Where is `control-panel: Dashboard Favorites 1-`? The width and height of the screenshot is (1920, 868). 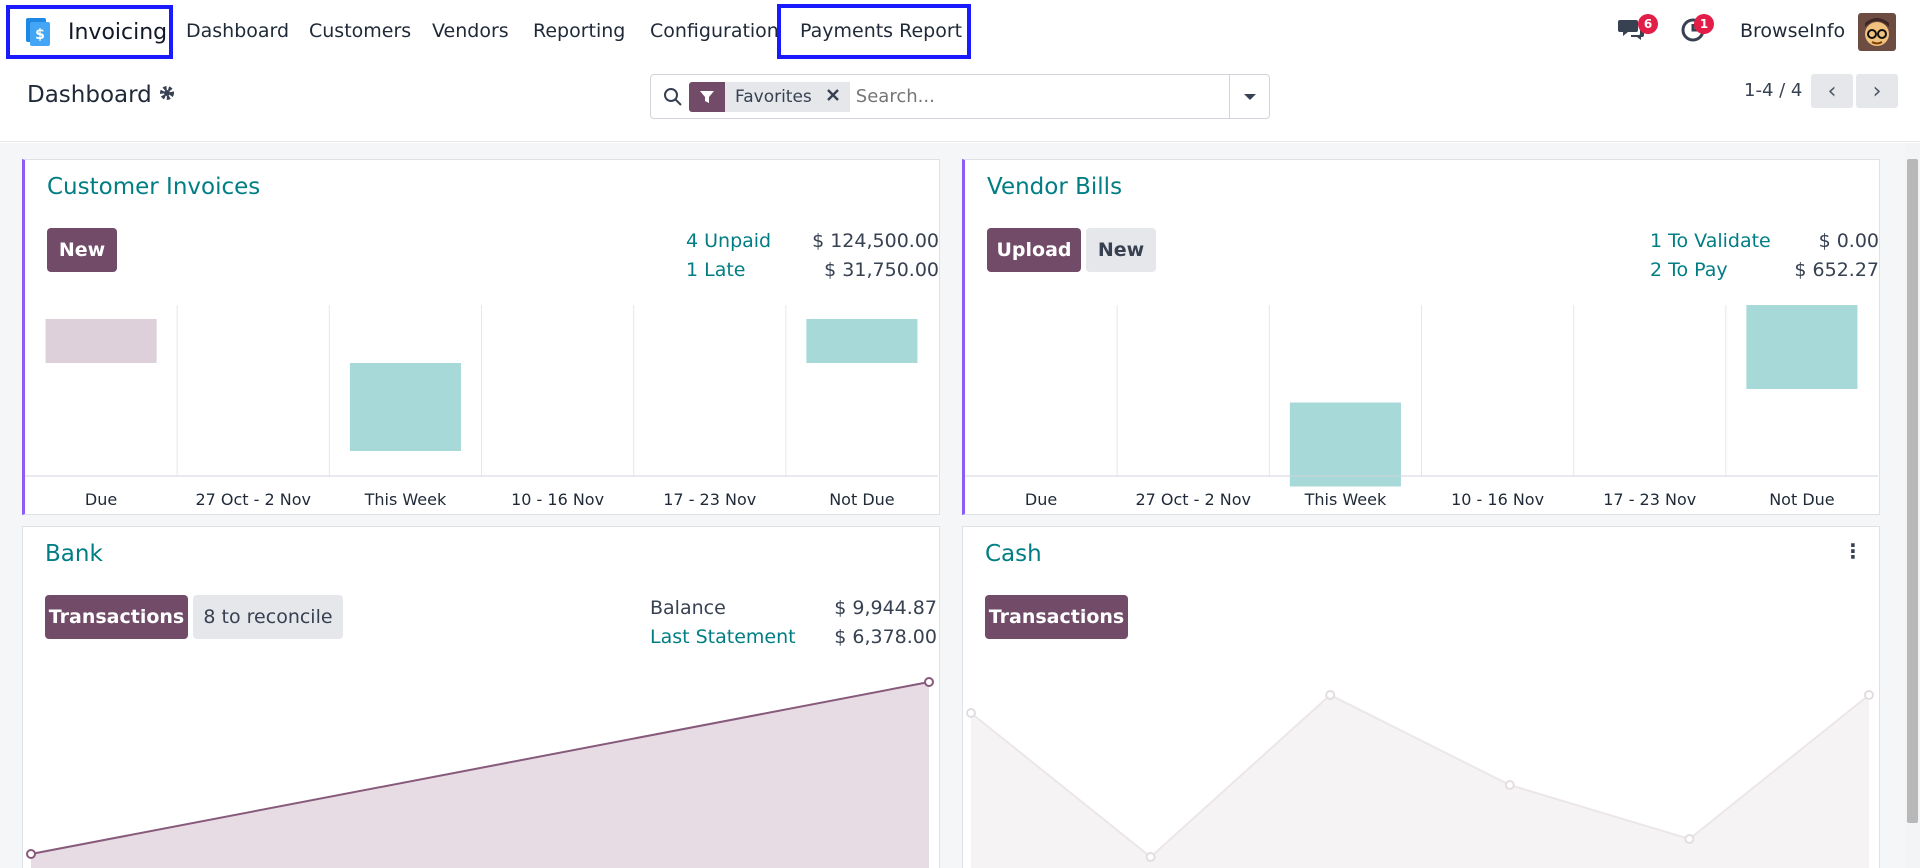
control-panel: Dashboard Favorites 1- is located at coordinates (960, 102).